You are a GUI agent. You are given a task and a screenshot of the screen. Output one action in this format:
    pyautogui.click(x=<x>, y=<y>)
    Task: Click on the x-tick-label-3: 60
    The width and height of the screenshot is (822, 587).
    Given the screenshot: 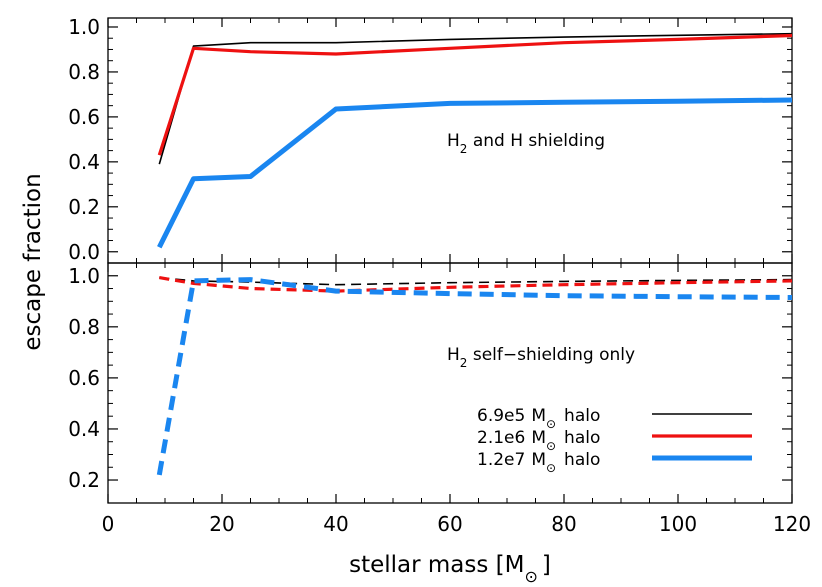 What is the action you would take?
    pyautogui.click(x=449, y=524)
    